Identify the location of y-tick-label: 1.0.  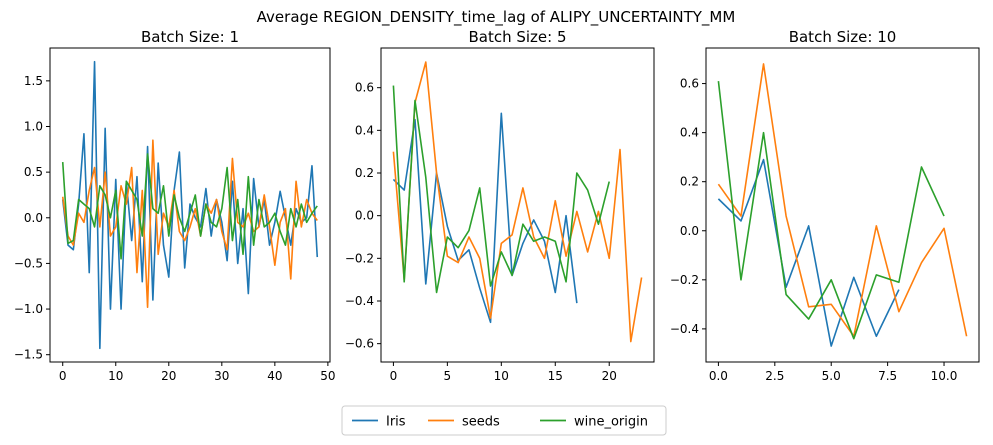
(33, 127).